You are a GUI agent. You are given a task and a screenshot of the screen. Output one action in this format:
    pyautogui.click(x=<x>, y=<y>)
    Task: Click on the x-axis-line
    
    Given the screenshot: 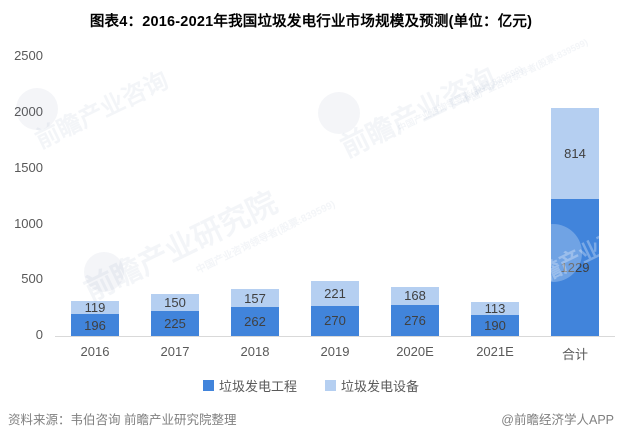 What is the action you would take?
    pyautogui.click(x=335, y=336)
    